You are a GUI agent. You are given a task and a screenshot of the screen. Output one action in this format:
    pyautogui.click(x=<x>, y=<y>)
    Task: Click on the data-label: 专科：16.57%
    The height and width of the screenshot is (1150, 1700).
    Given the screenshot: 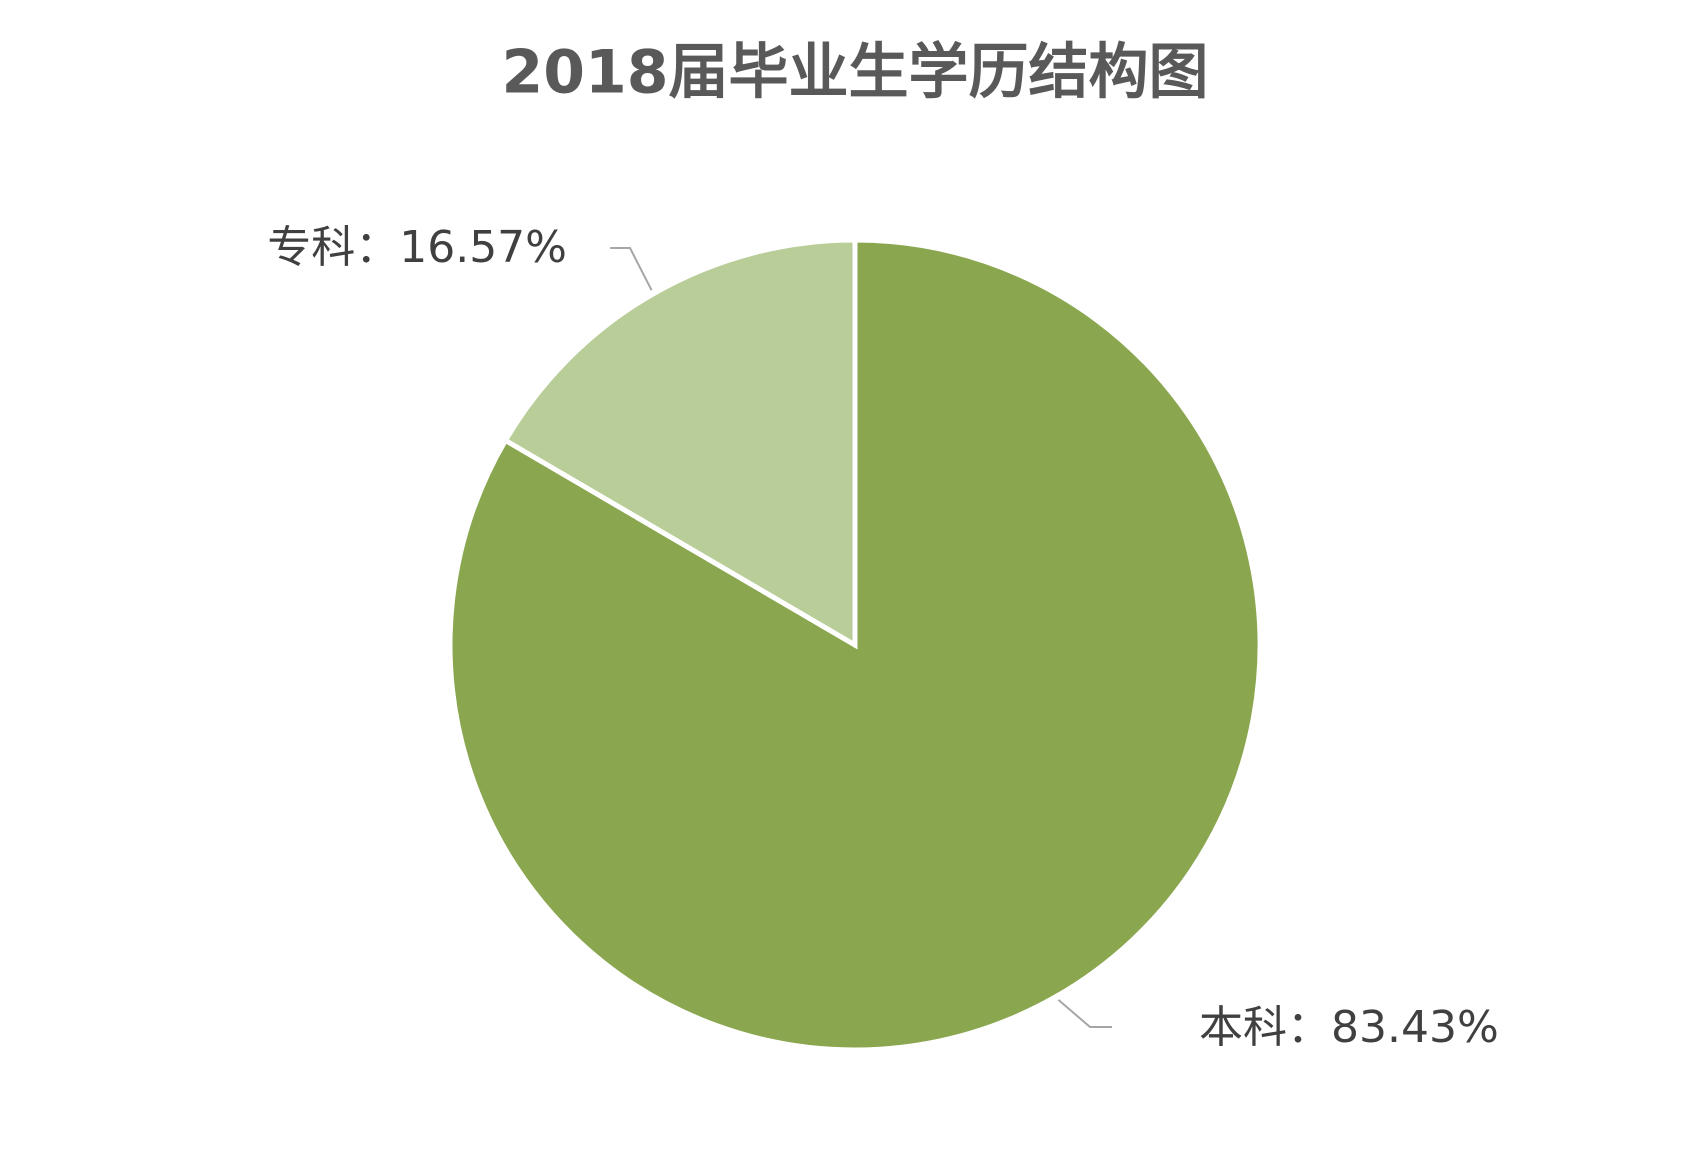 What is the action you would take?
    pyautogui.click(x=417, y=247)
    